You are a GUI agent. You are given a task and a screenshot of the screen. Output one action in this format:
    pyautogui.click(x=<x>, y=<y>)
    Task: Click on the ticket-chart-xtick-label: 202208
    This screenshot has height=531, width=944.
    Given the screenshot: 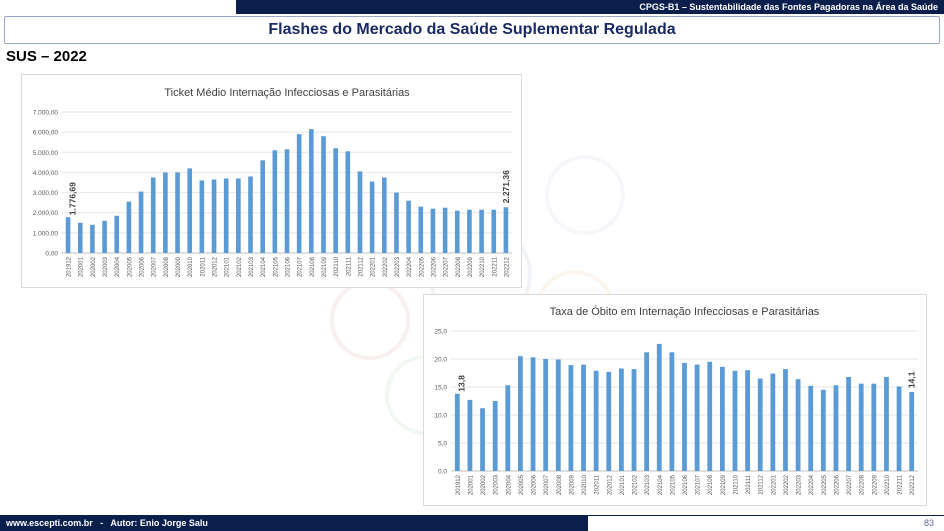 What is the action you would take?
    pyautogui.click(x=459, y=266)
    